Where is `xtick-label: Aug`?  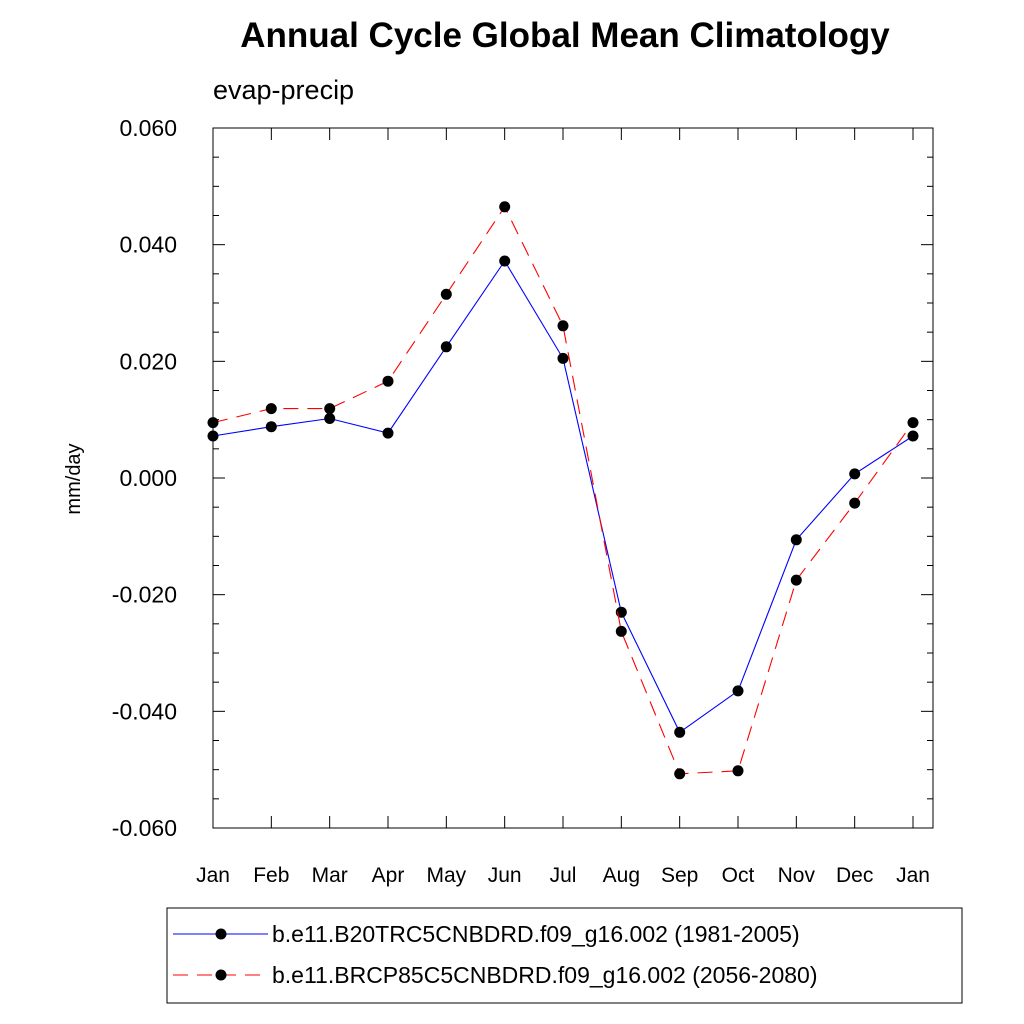
xtick-label: Aug is located at coordinates (621, 875).